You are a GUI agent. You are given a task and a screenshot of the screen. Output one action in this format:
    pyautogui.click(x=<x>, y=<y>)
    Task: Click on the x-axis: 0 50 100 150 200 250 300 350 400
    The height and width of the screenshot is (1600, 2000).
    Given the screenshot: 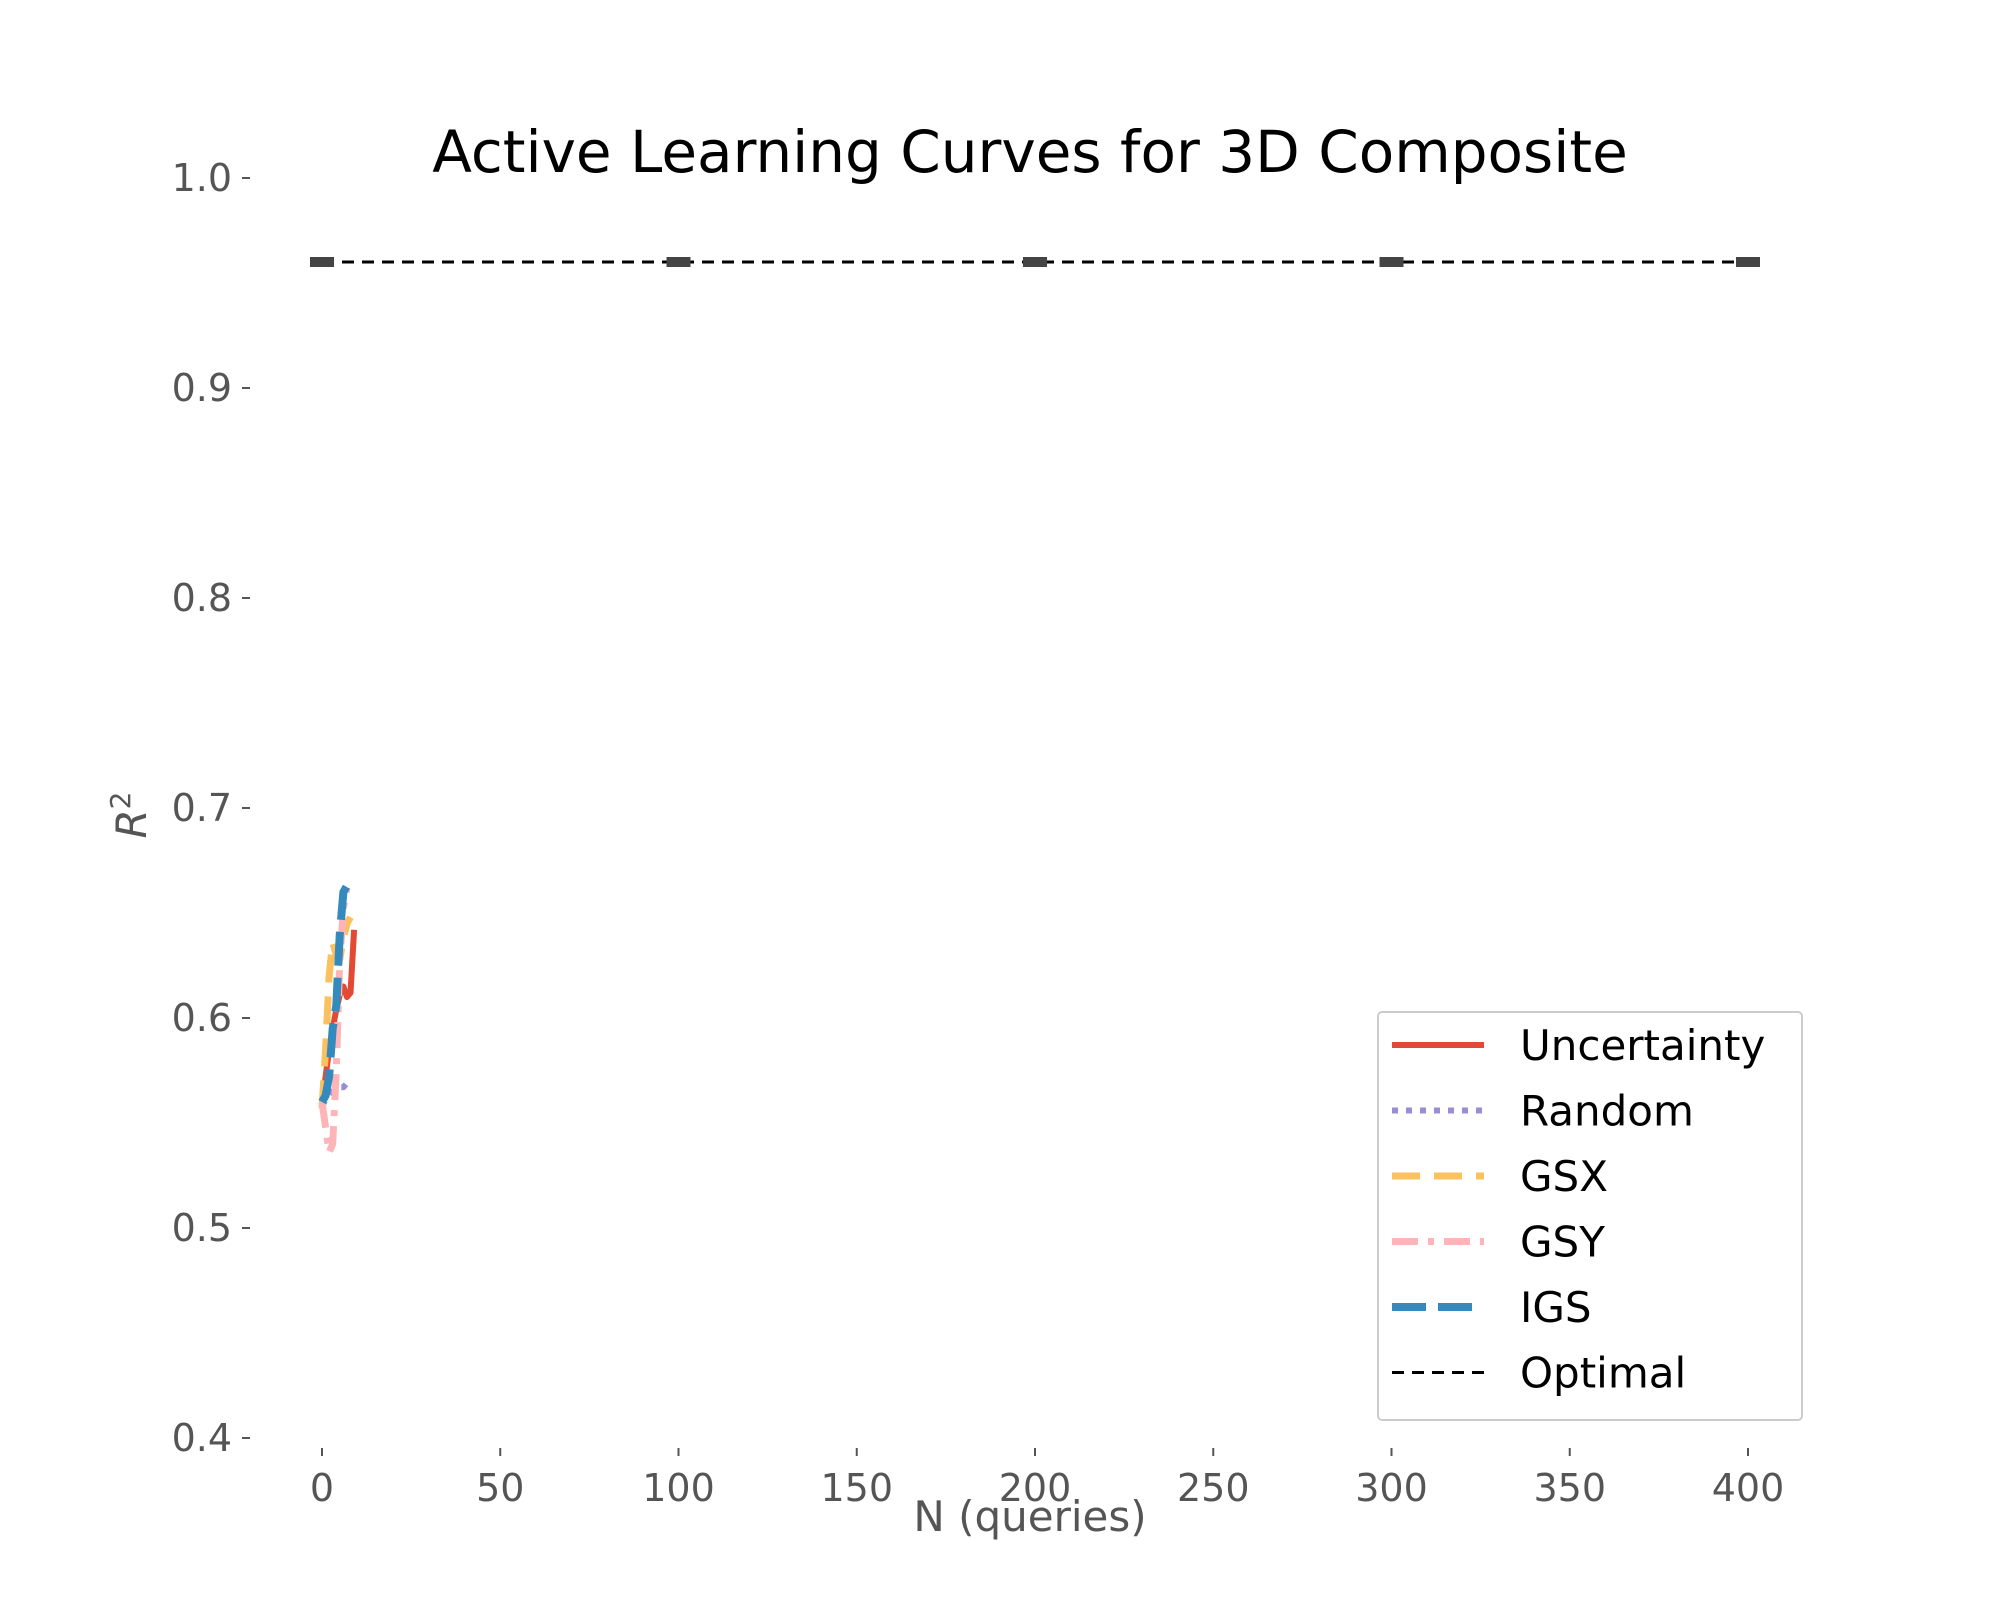 What is the action you would take?
    pyautogui.click(x=1047, y=1479)
    